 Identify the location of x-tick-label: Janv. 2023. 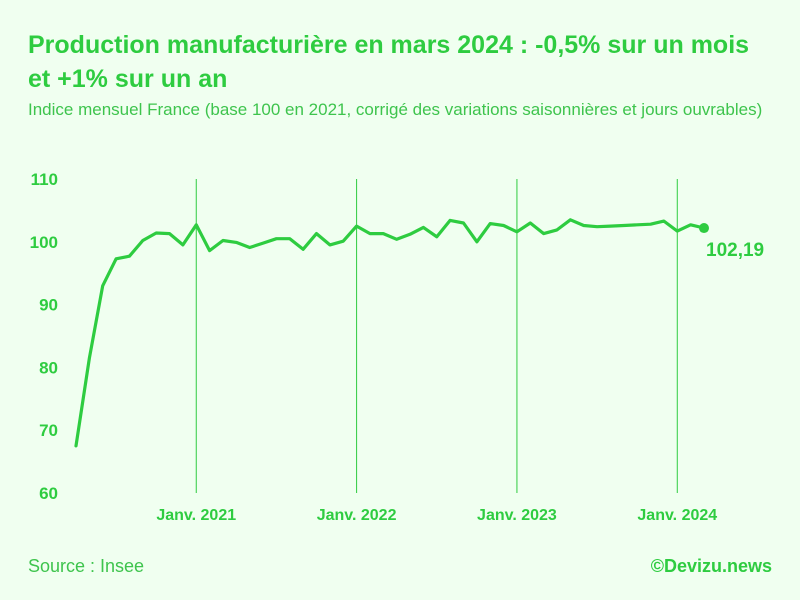
(517, 515).